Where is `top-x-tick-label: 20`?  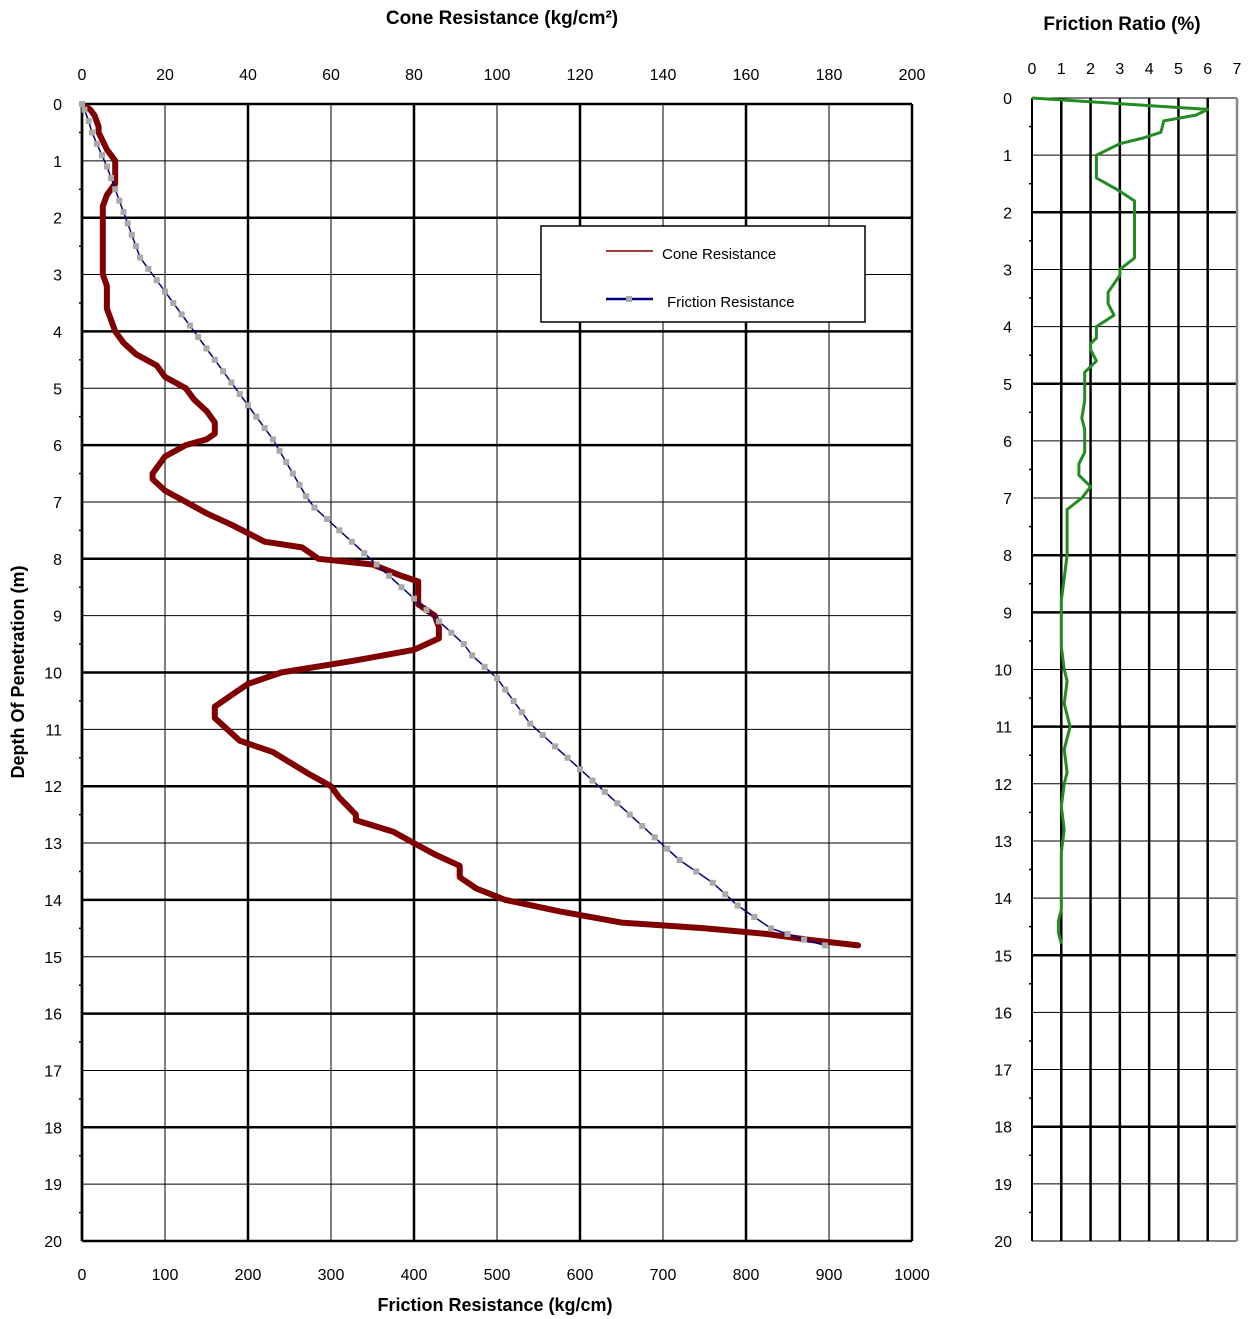 top-x-tick-label: 20 is located at coordinates (165, 75).